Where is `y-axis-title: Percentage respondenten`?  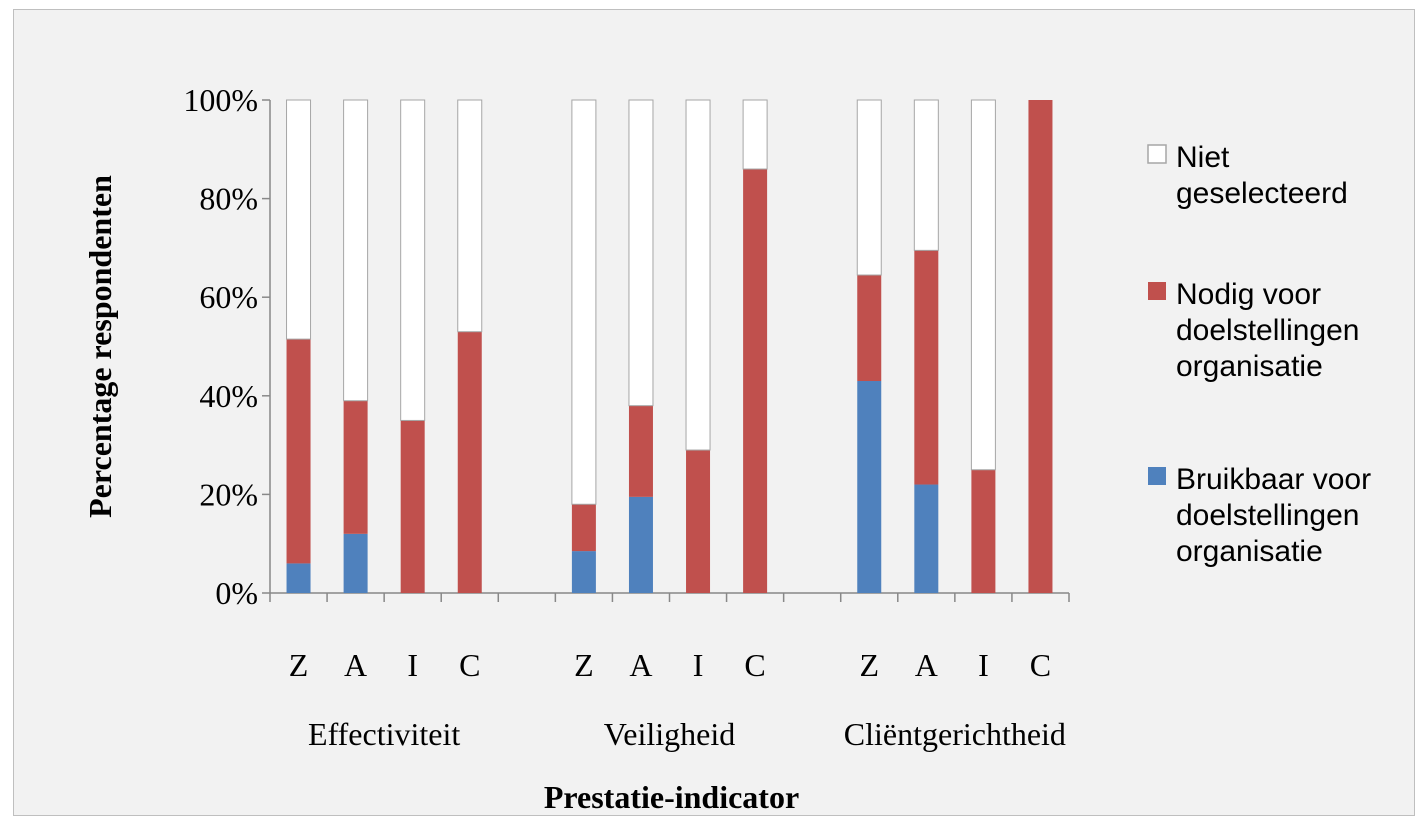 y-axis-title: Percentage respondenten is located at coordinates (100, 346).